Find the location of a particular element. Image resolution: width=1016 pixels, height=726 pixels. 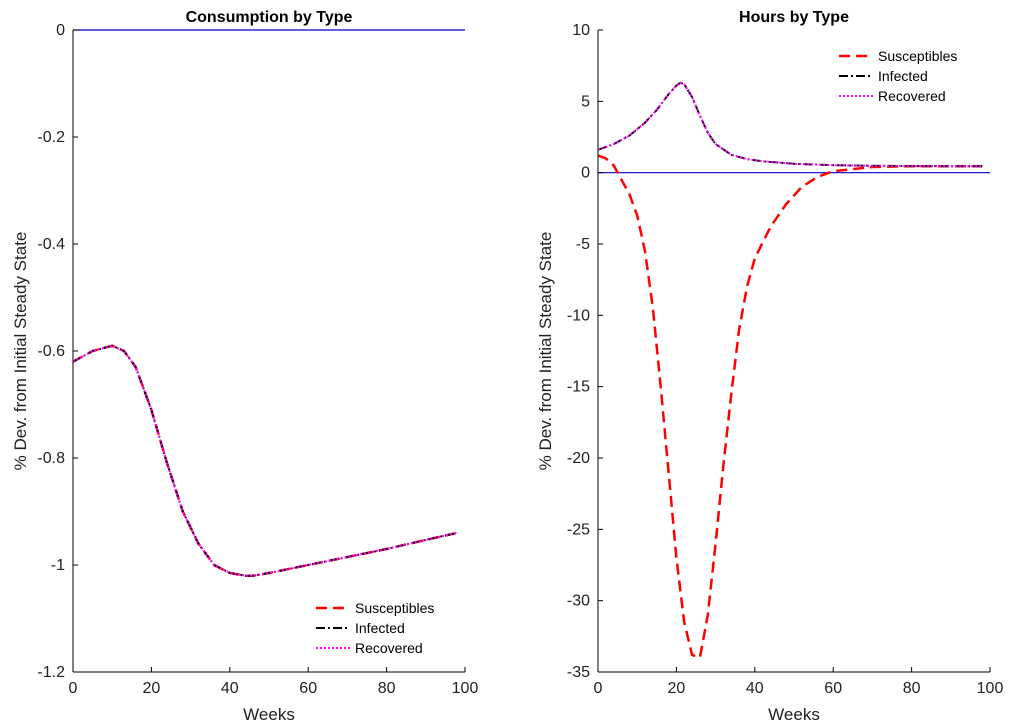

chart-title: Hours by Type is located at coordinates (794, 17).